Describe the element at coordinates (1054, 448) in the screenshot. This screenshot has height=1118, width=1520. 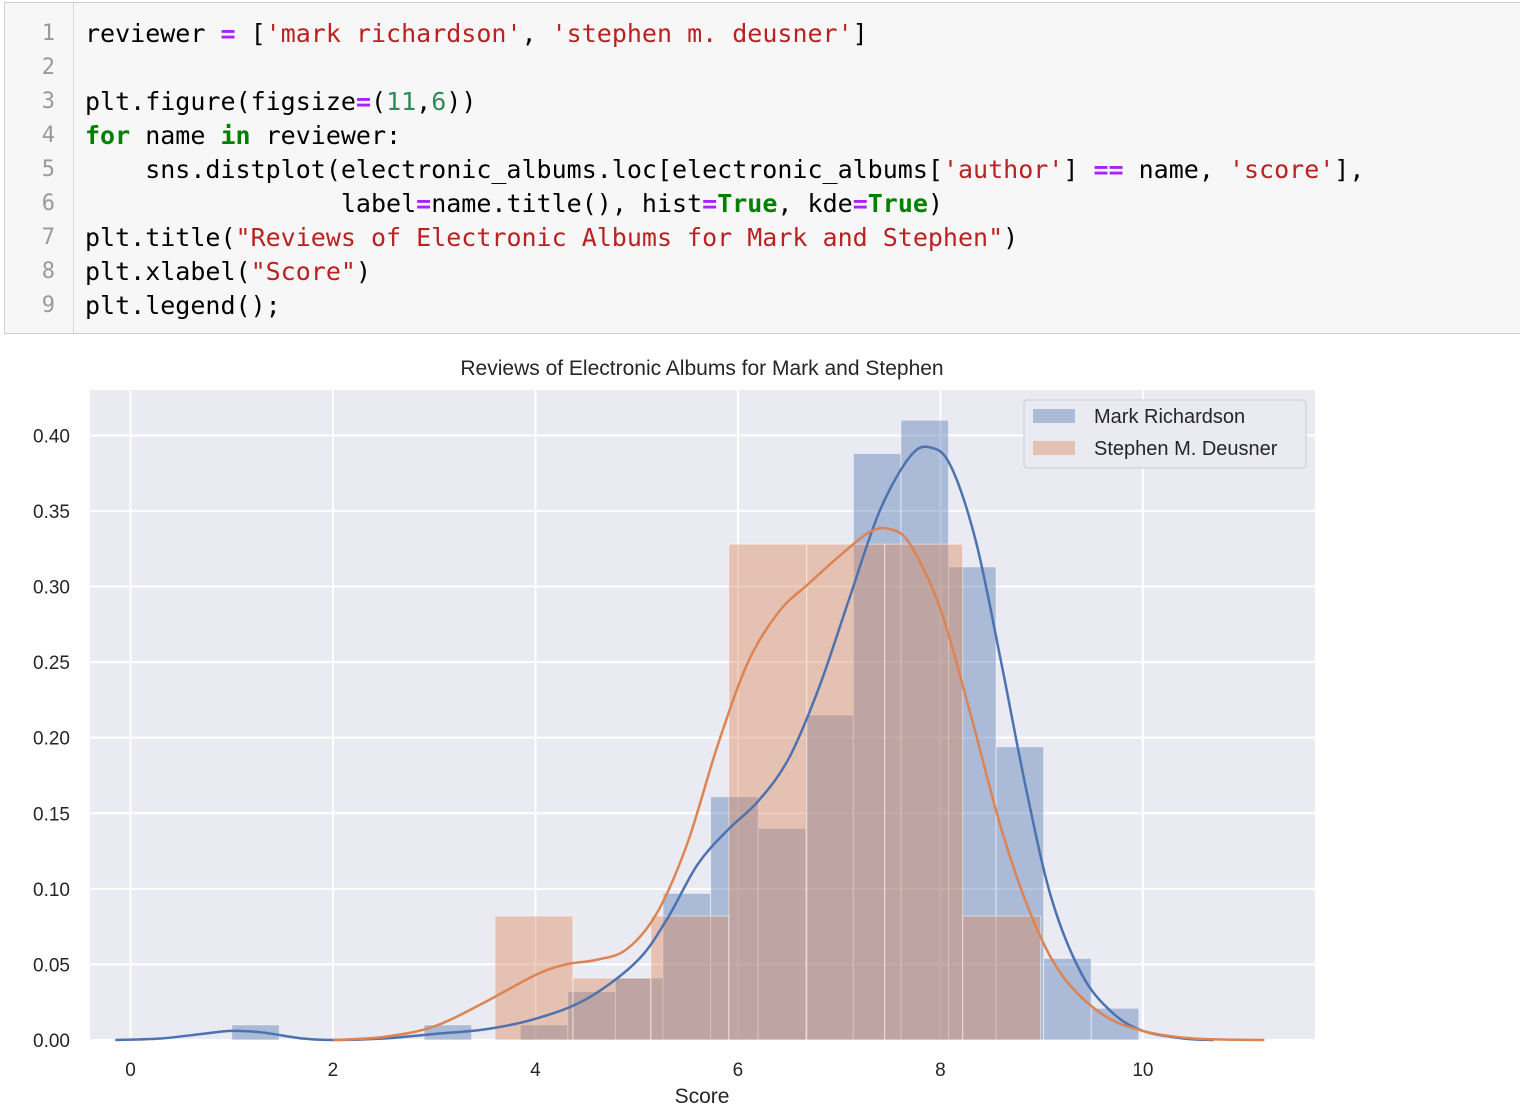
I see `legend-swatch-stephen` at that location.